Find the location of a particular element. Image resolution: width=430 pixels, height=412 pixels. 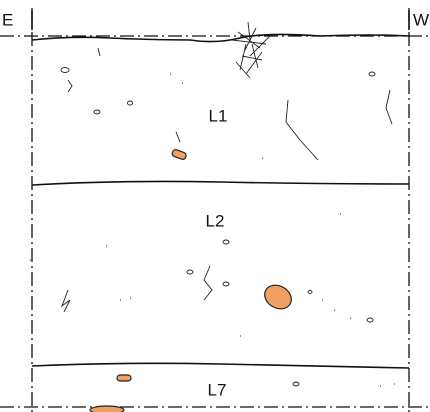

layer-label: L1 is located at coordinates (218, 115).